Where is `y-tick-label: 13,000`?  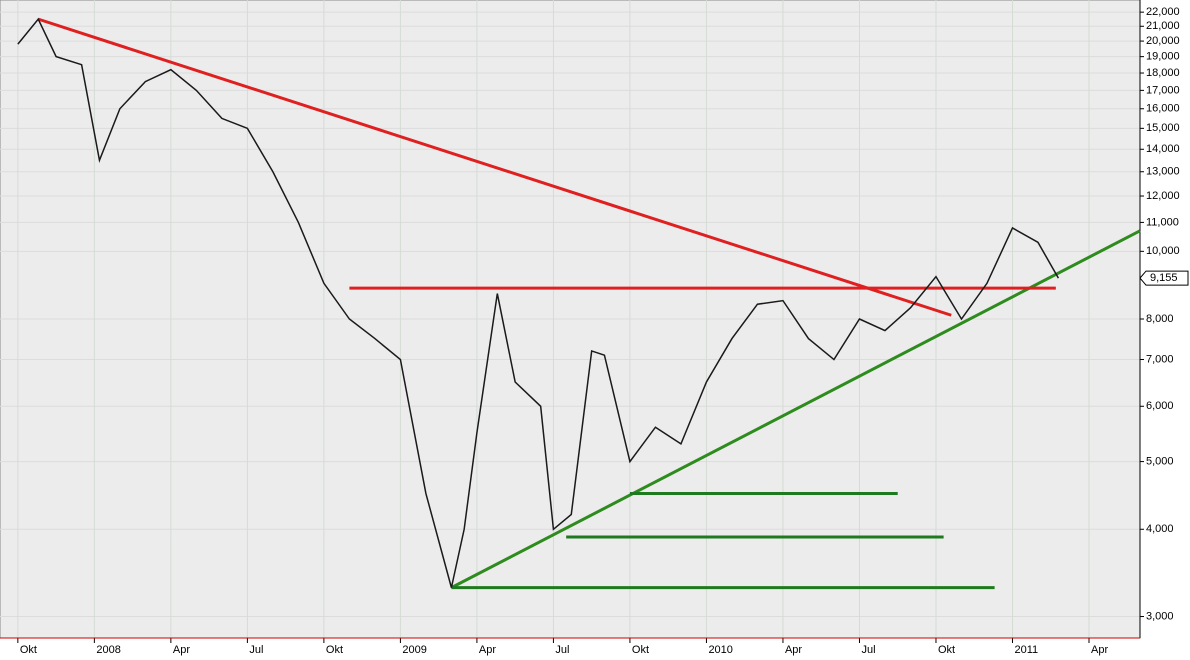
y-tick-label: 13,000 is located at coordinates (1163, 172).